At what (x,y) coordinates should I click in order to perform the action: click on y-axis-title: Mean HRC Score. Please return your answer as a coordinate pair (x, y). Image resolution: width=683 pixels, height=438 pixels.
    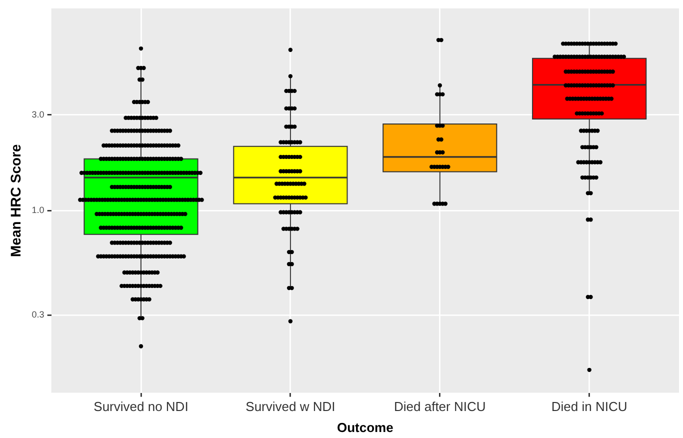
    Looking at the image, I should click on (15, 201).